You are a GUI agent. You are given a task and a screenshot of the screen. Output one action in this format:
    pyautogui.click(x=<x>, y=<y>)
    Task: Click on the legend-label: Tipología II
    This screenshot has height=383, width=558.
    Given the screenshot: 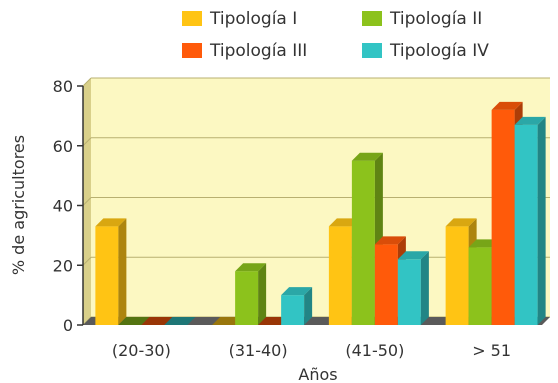 What is the action you would take?
    pyautogui.click(x=435, y=19)
    